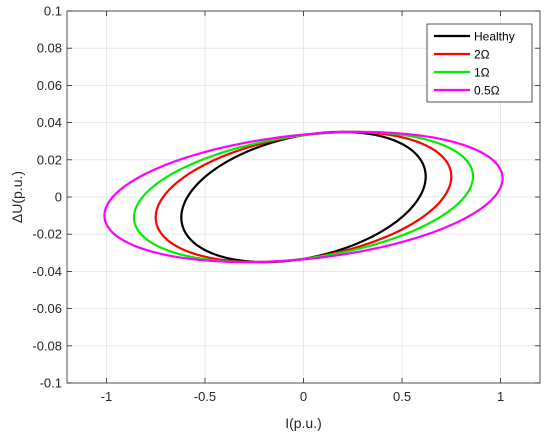 The width and height of the screenshot is (550, 437). I want to click on y-tick-label: 0.06, so click(49, 85).